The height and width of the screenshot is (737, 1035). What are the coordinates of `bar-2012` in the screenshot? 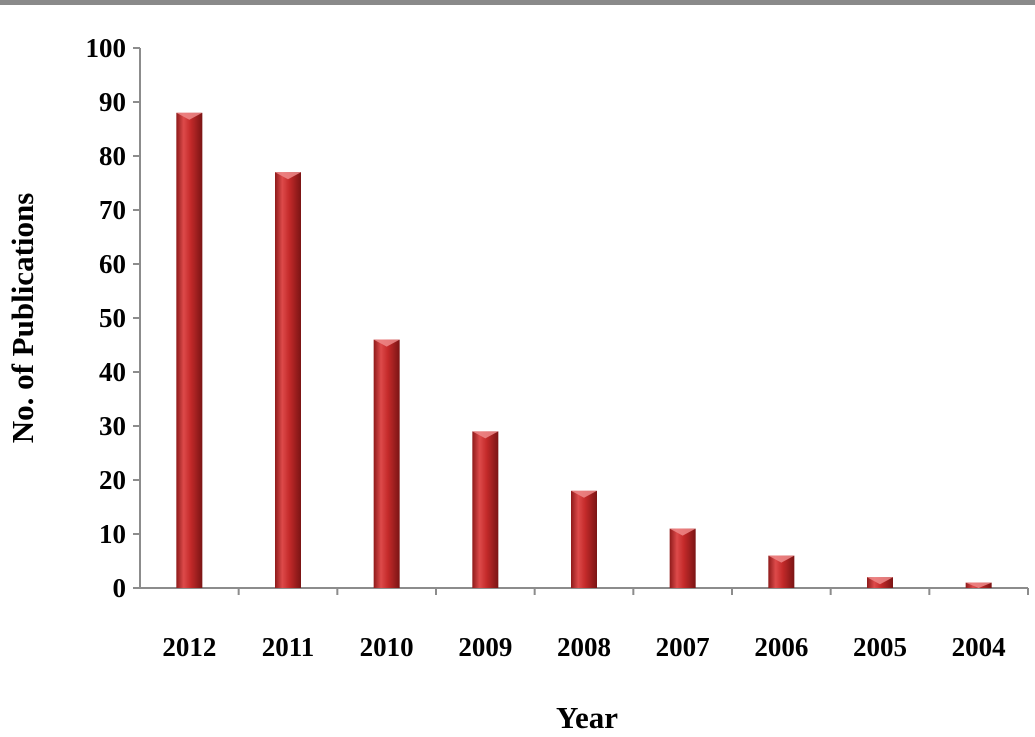 It's located at (189, 350).